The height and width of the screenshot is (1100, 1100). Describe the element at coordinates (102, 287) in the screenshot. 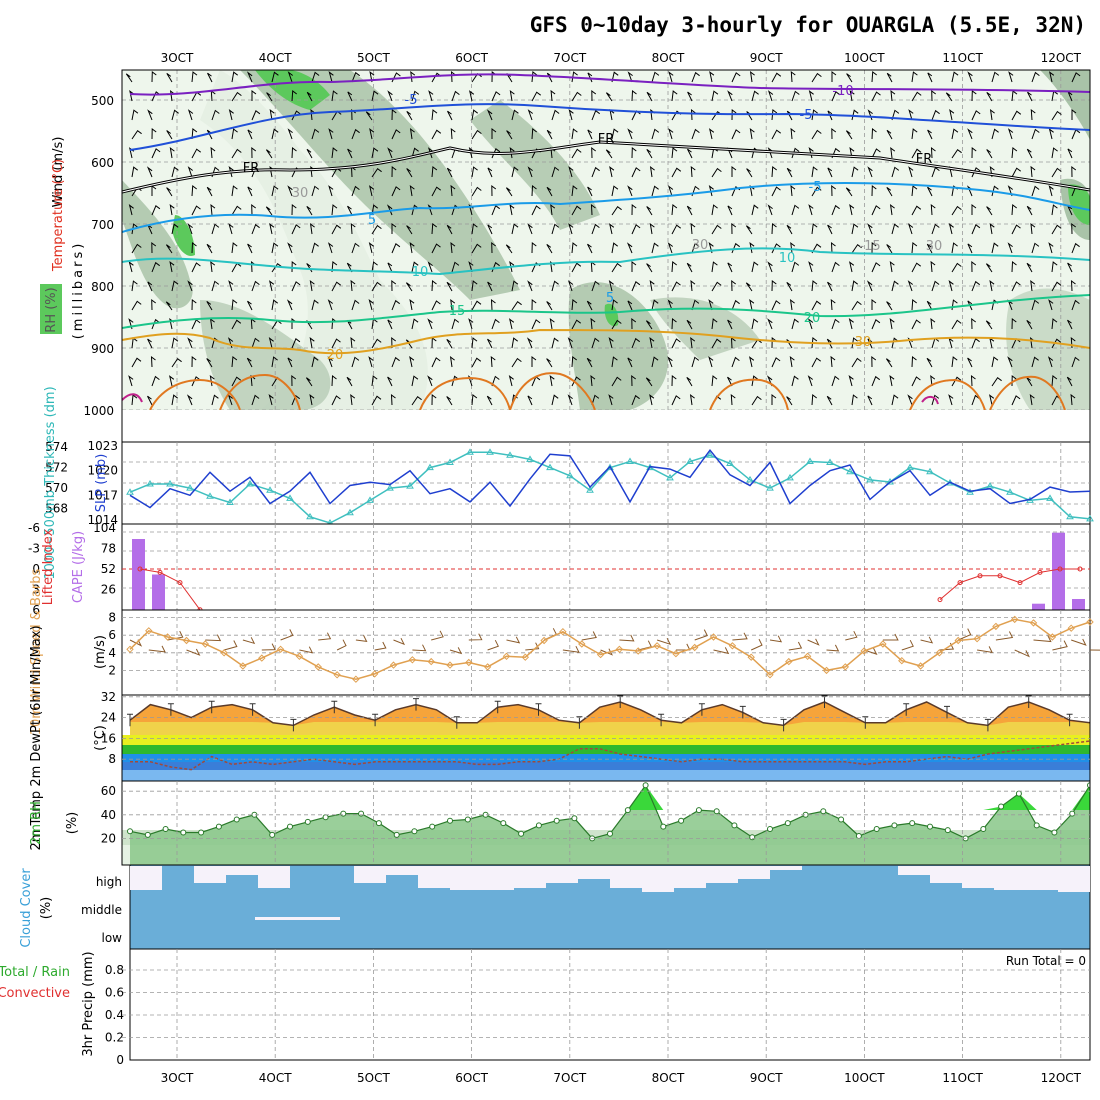

I see `upper-y-tick: 800` at that location.